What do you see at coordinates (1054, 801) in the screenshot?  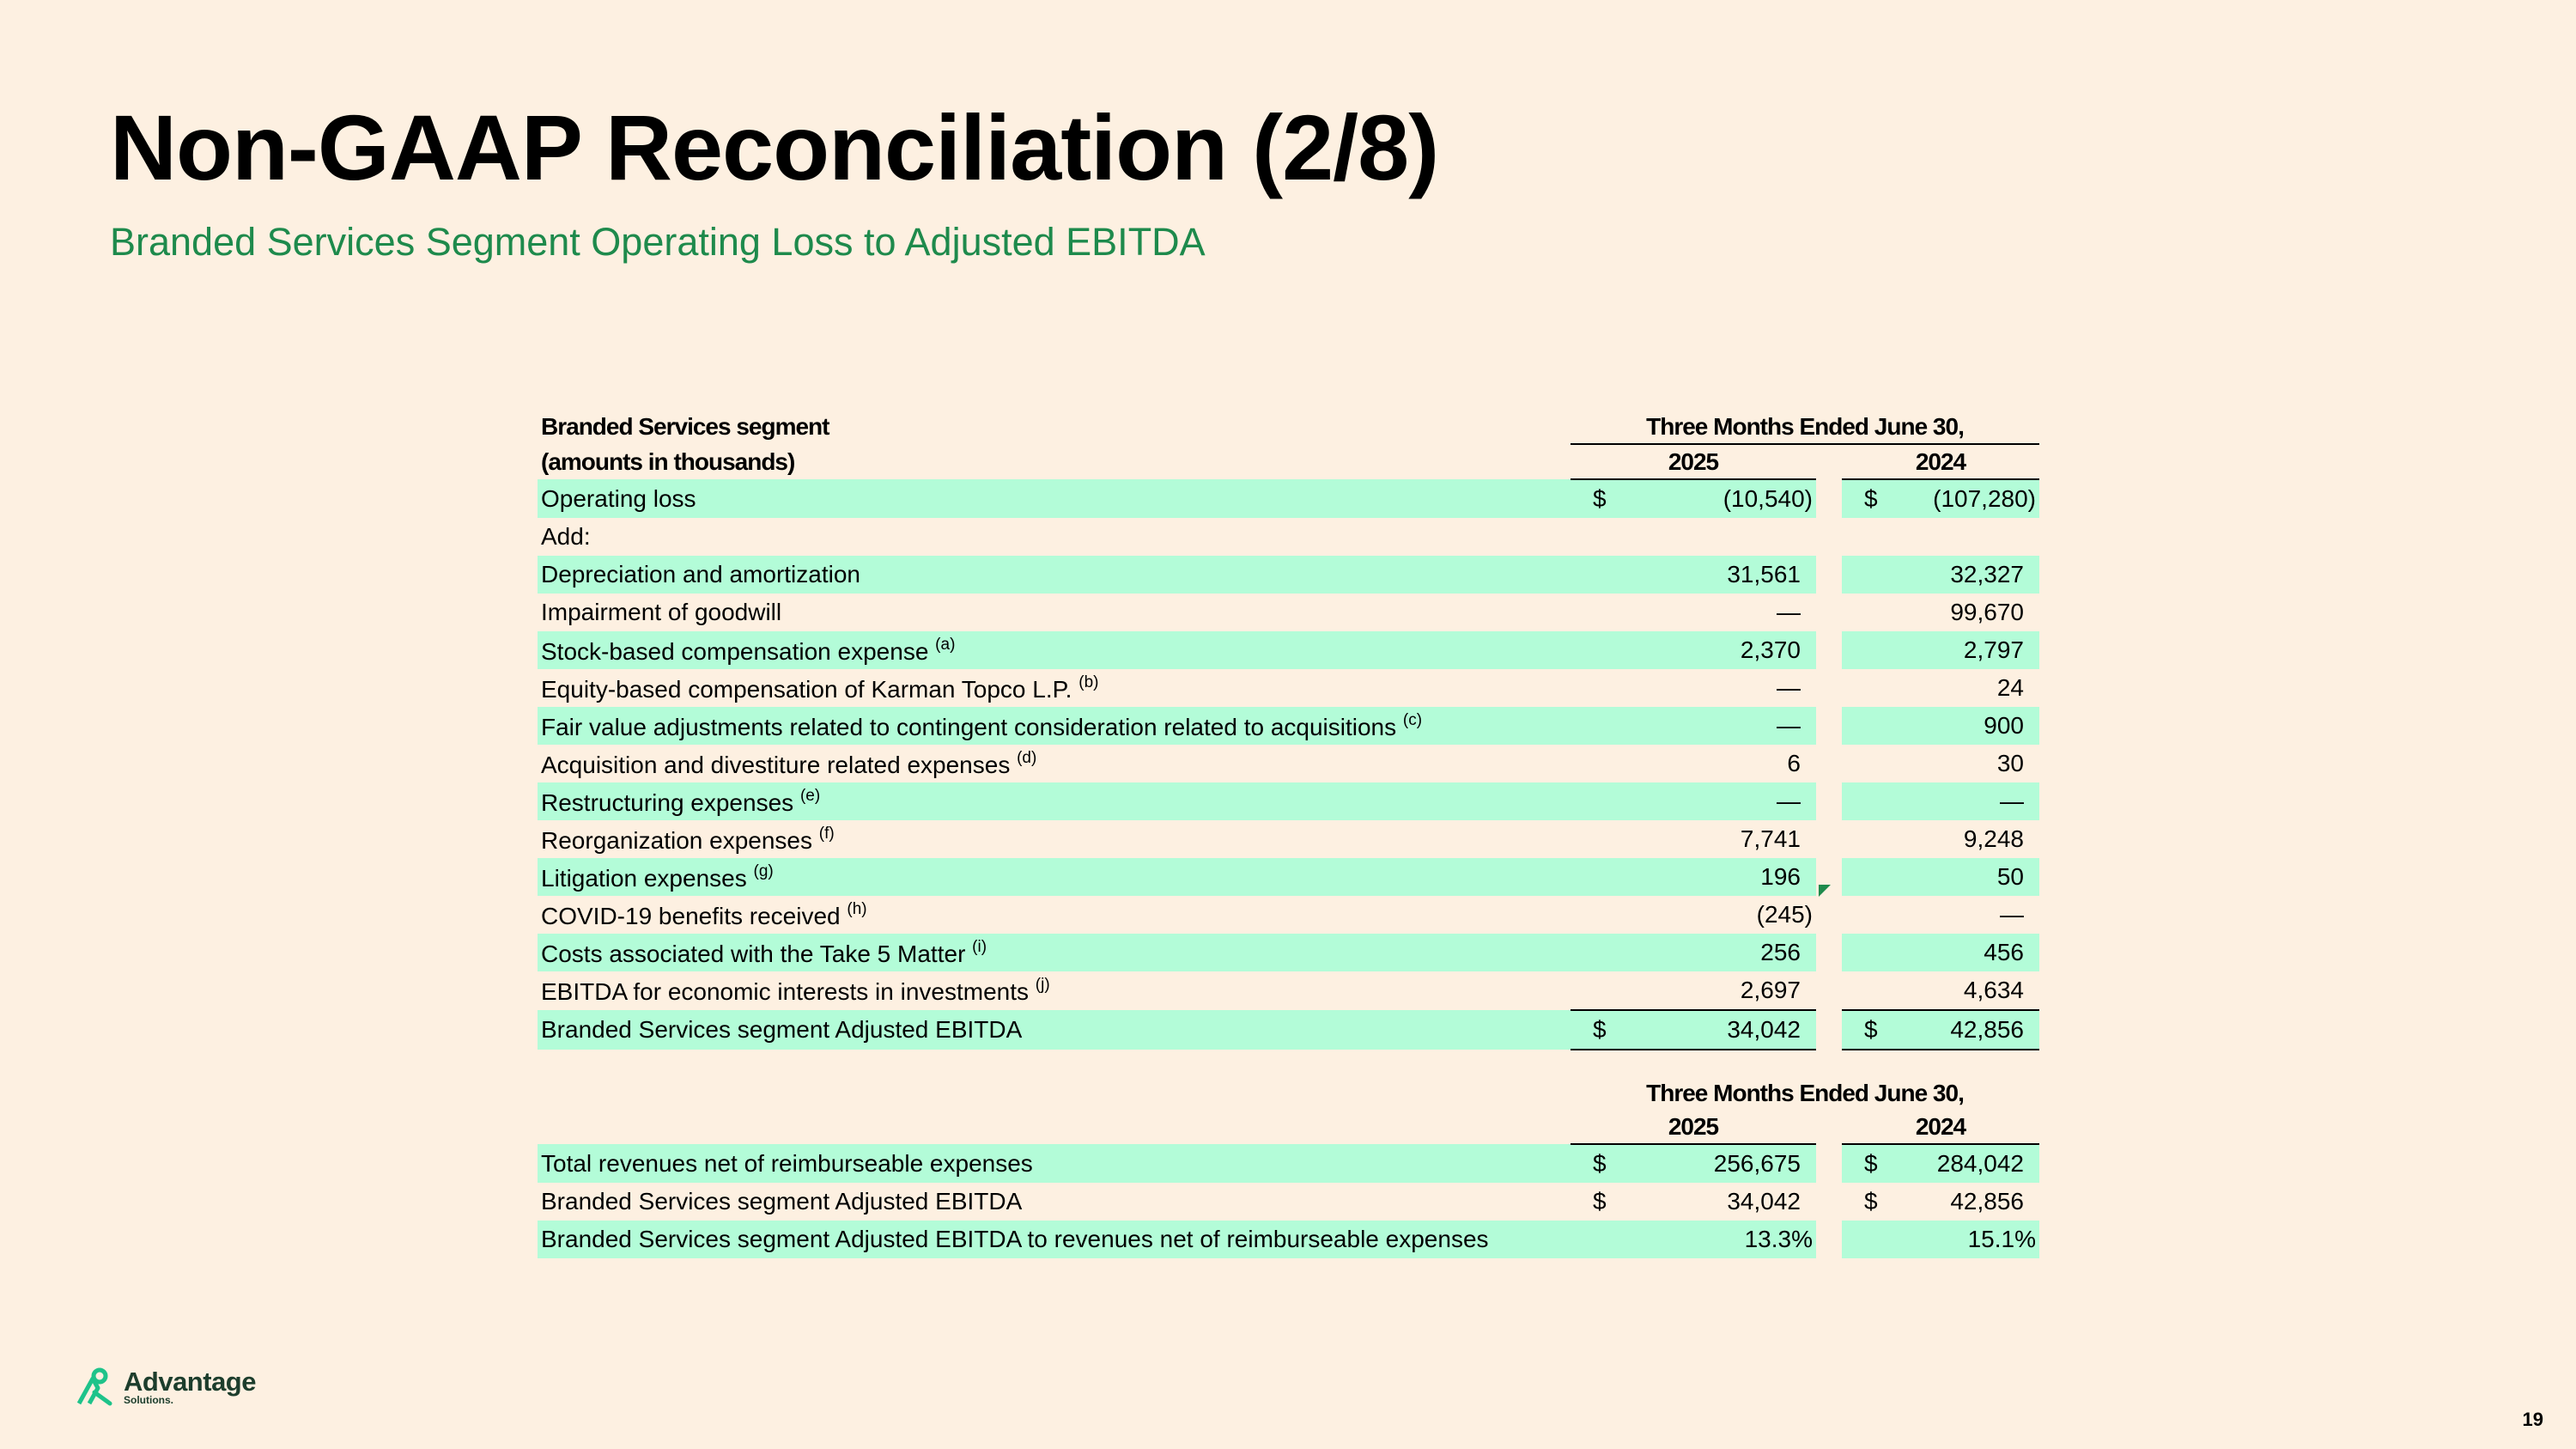 I see `row-label: Restructuring expenses (e)` at bounding box center [1054, 801].